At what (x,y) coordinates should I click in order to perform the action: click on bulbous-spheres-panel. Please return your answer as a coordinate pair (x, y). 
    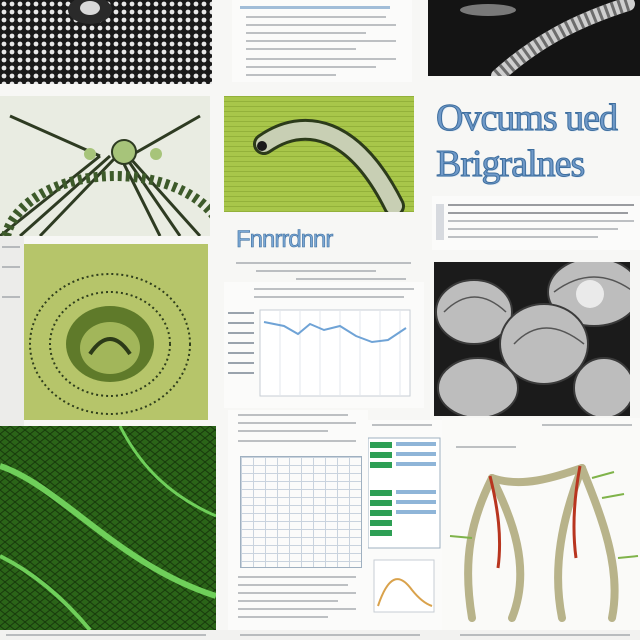
    Looking at the image, I should click on (532, 339).